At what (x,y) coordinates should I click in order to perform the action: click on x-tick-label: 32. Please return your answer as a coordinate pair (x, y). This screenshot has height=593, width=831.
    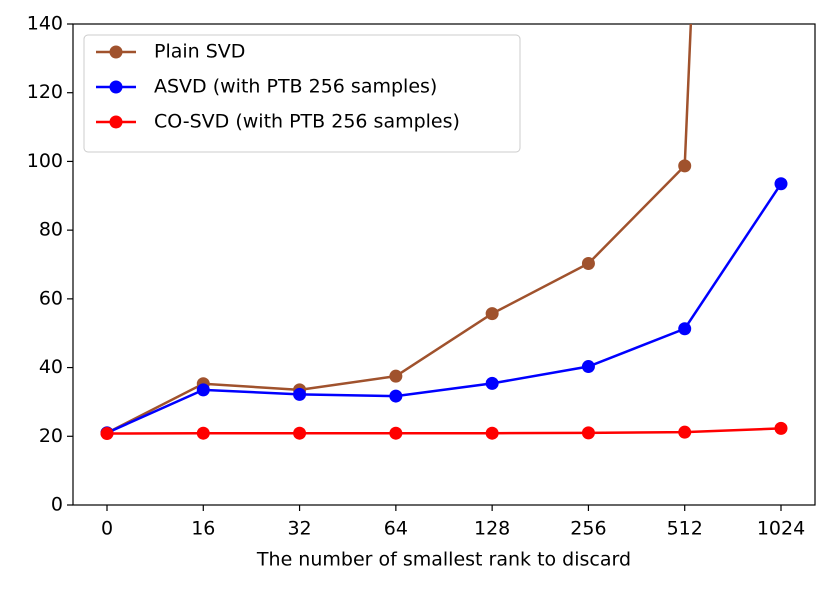
    Looking at the image, I should click on (299, 529).